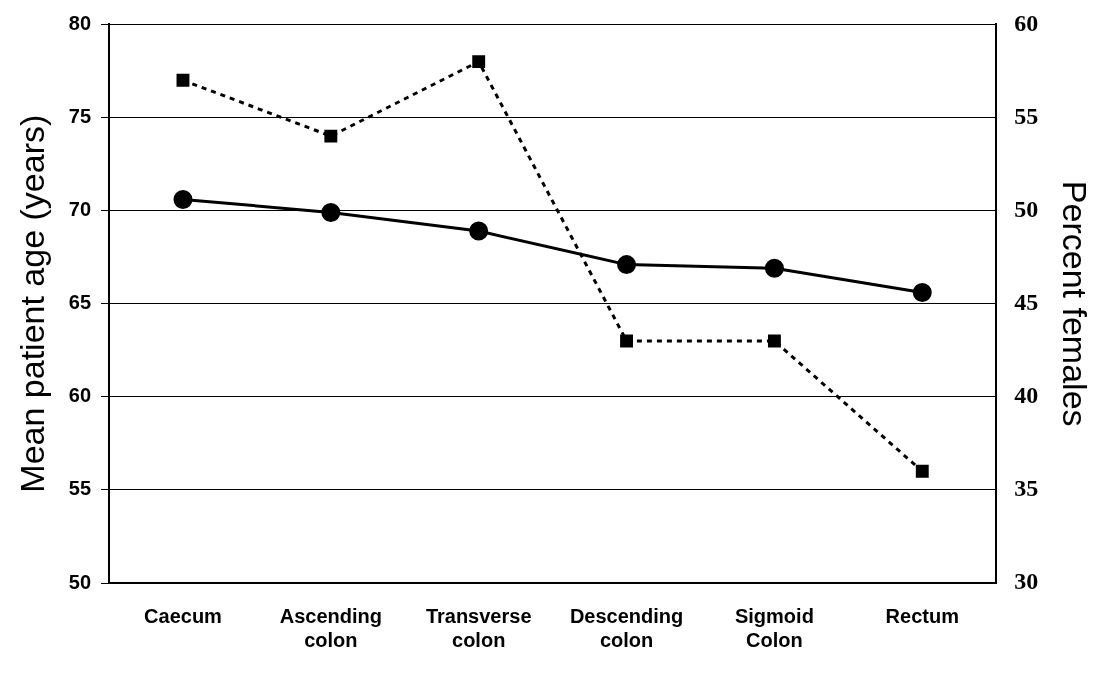 The height and width of the screenshot is (675, 1117). I want to click on x-tick-label: Ascending colon, so click(330, 627).